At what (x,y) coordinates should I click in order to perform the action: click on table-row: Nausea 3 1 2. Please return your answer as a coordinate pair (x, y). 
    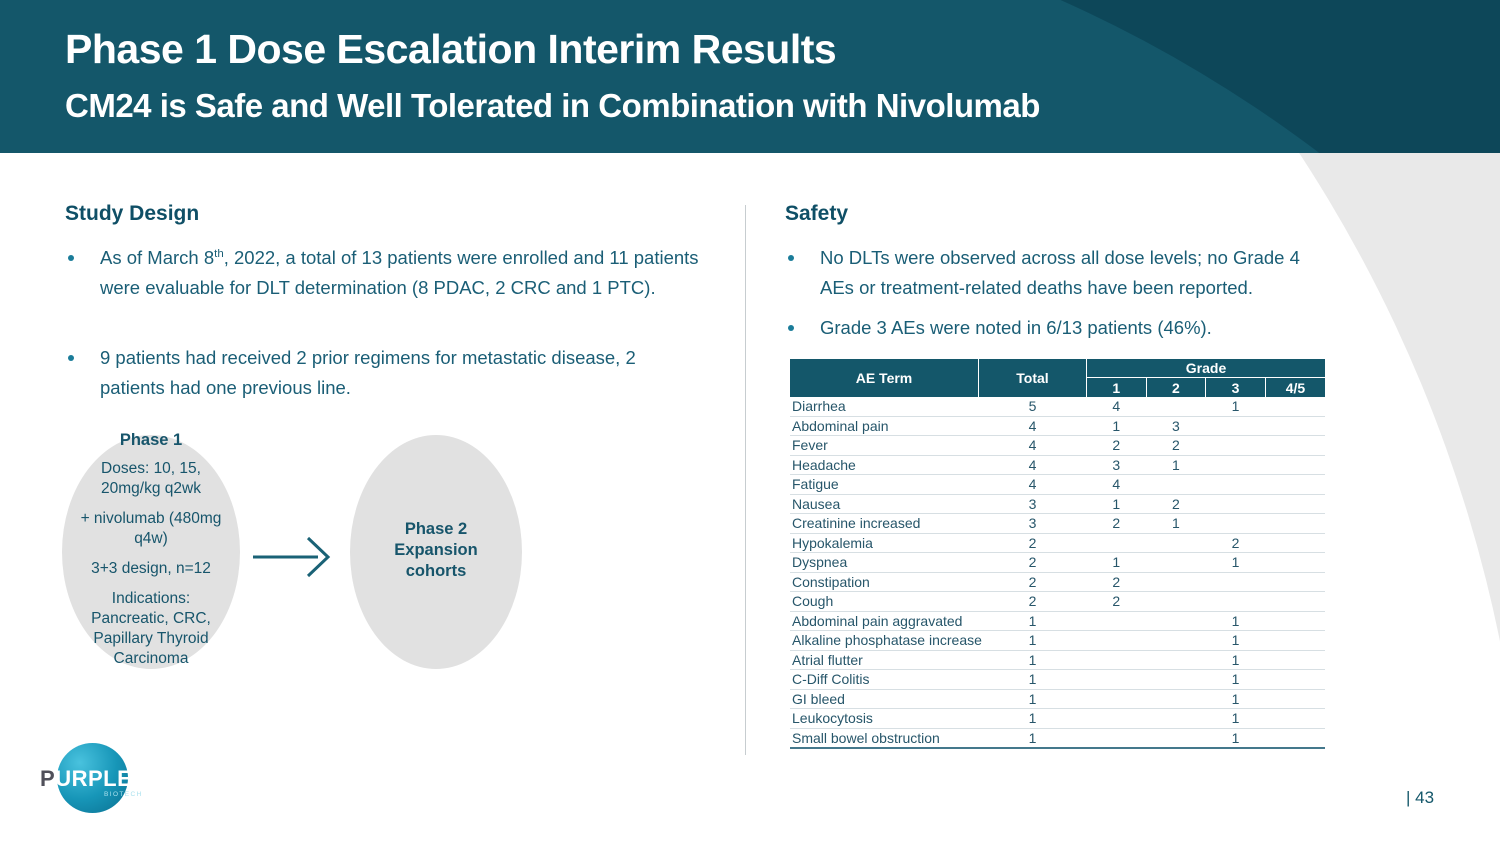
    Looking at the image, I should click on (1057, 504).